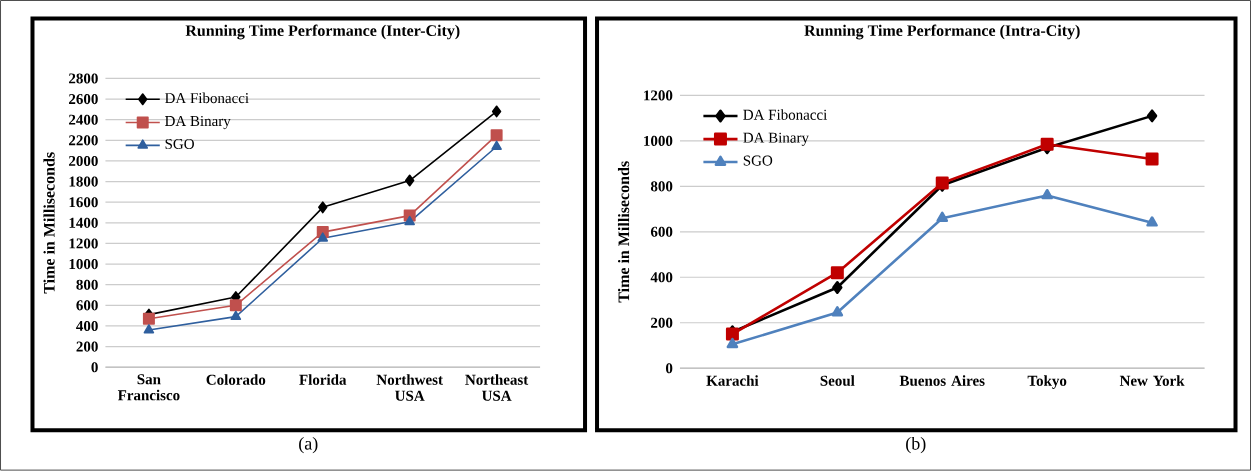  What do you see at coordinates (83, 99) in the screenshot?
I see `y-tick-label: 2600` at bounding box center [83, 99].